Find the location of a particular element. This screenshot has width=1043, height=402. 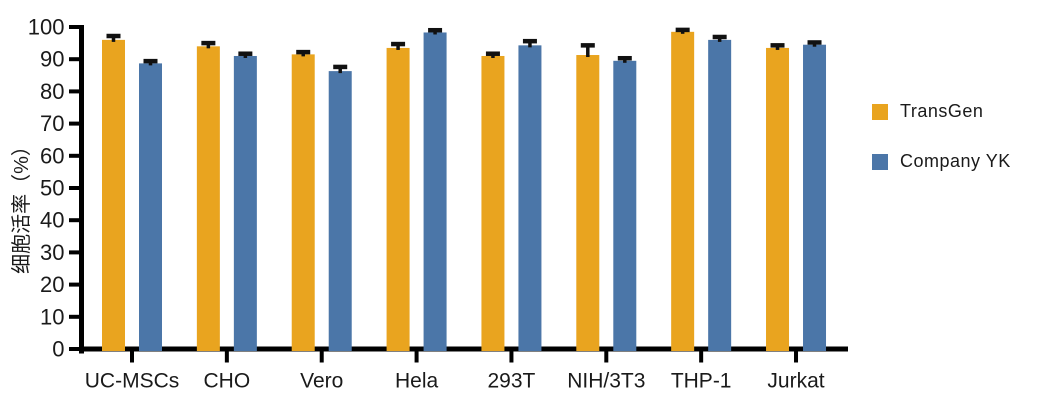

error-cap-transgen-293t is located at coordinates (492, 53).